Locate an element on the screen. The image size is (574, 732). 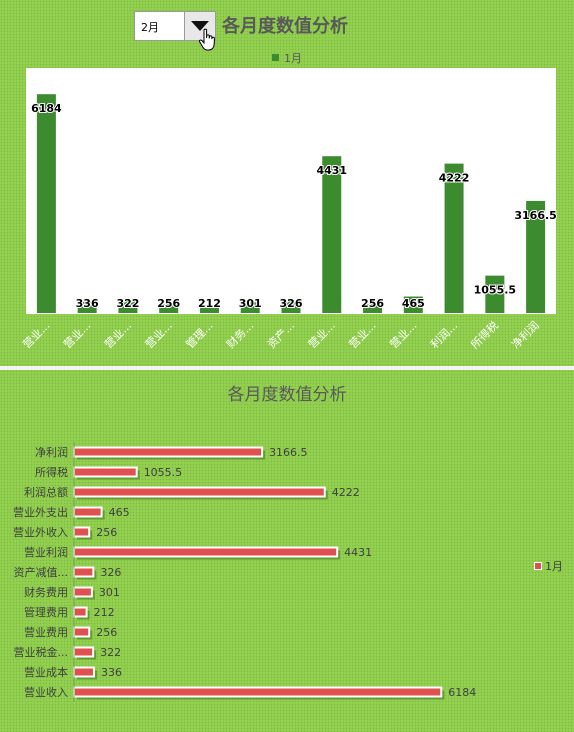
bar-category-label: 管理费用 is located at coordinates (46, 612).